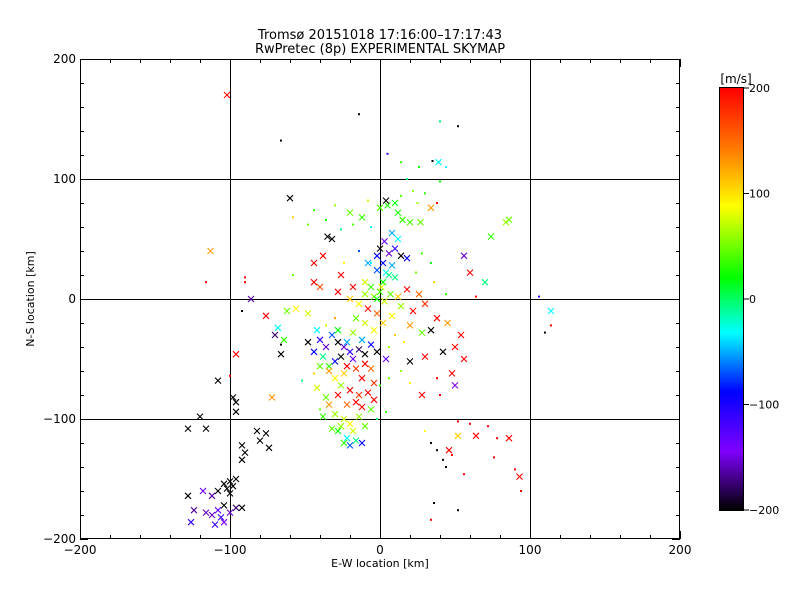  Describe the element at coordinates (380, 49) in the screenshot. I see `chart-title-line2: RwPretec (8p) EXPERIMENTAL SKYMAP` at that location.